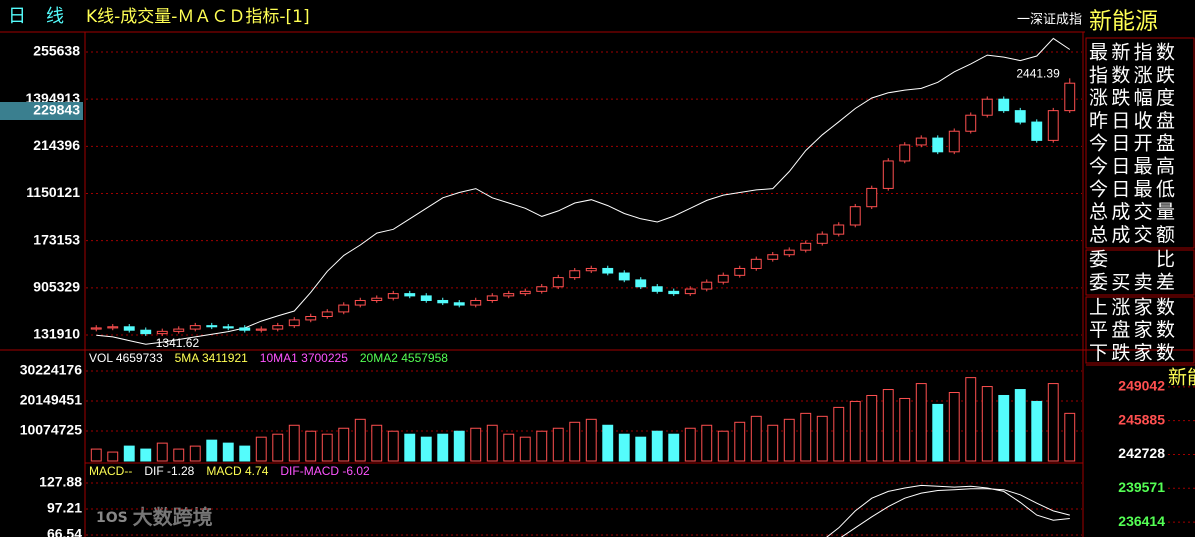 The width and height of the screenshot is (1195, 537). Describe the element at coordinates (56, 51) in the screenshot. I see `y-tick-label: 255638` at that location.